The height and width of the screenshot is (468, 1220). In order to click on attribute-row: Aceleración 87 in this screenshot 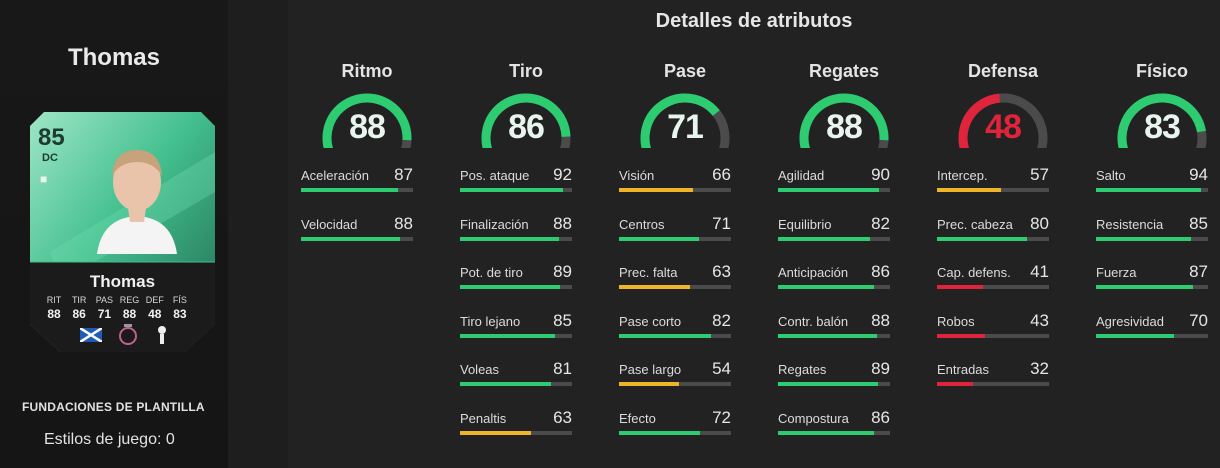, I will do `click(357, 186)`.